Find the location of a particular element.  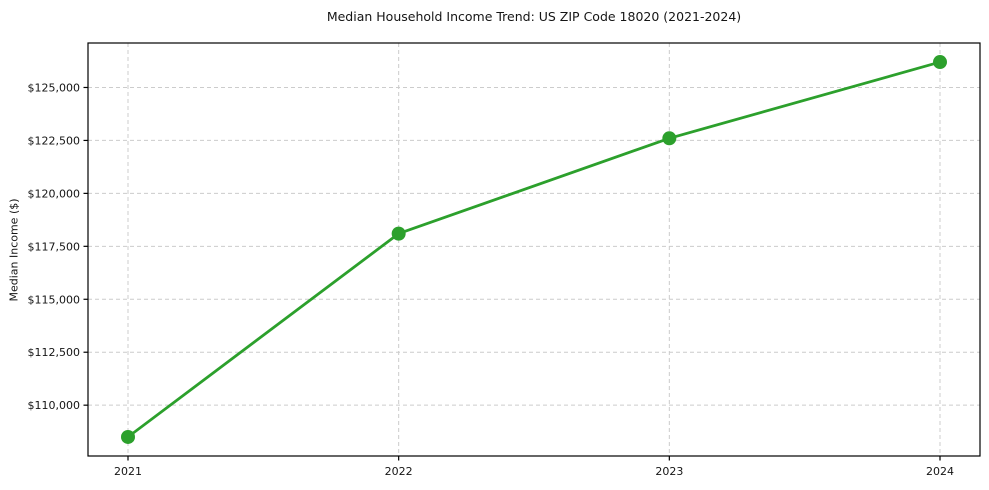

y-tick-label: $115,000 is located at coordinates (54, 299).